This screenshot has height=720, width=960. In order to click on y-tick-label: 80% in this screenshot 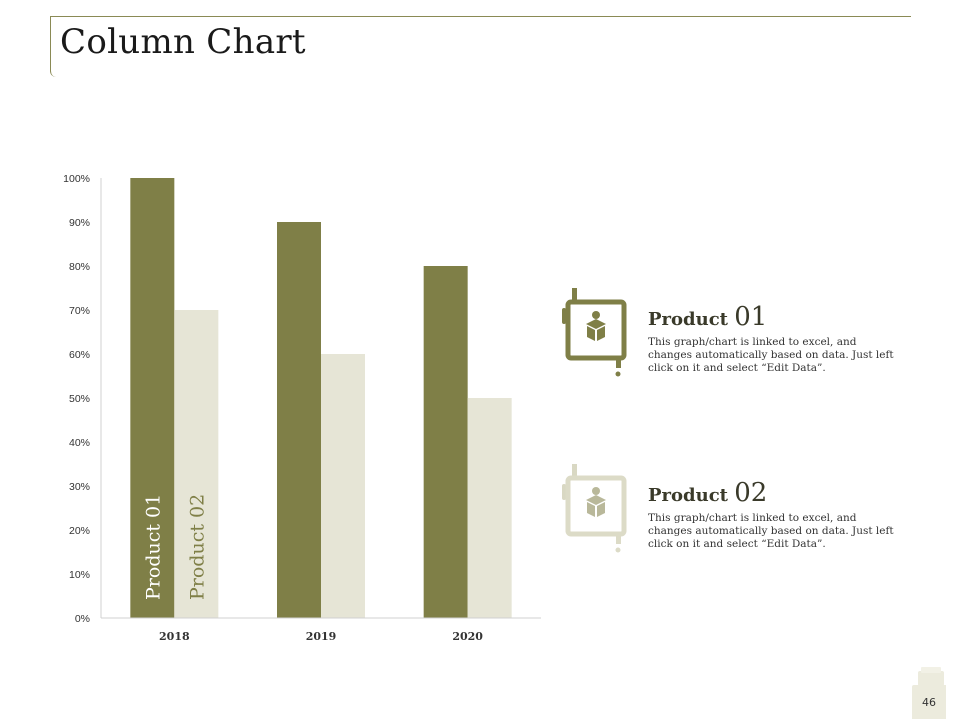, I will do `click(79, 267)`.